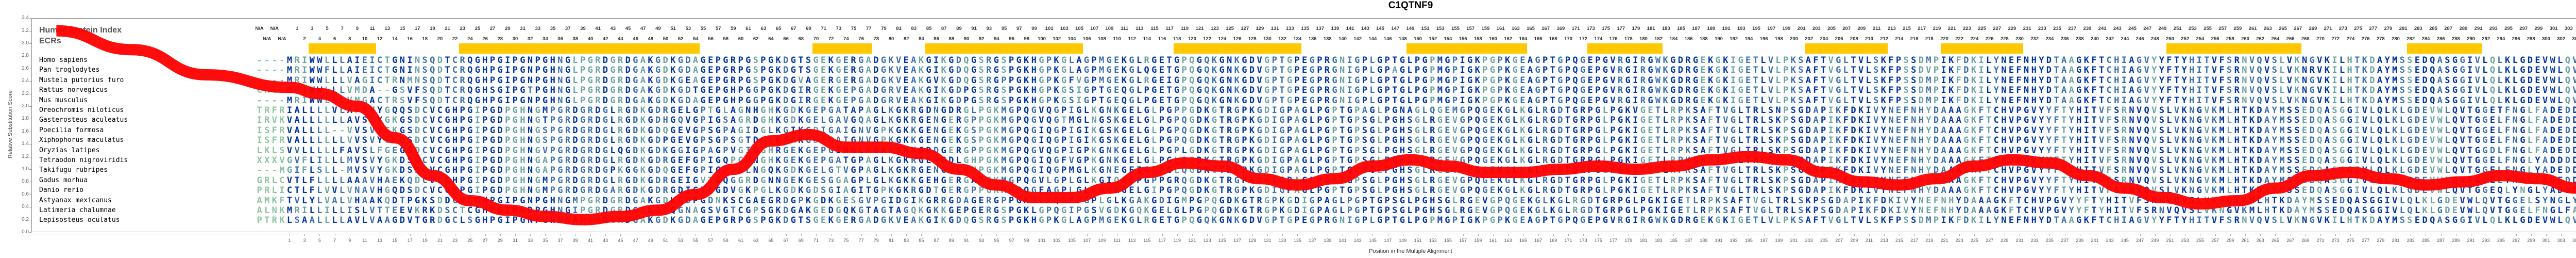 The height and width of the screenshot is (258, 2576). Describe the element at coordinates (1748, 240) in the screenshot. I see `x-tick-label: 195` at that location.